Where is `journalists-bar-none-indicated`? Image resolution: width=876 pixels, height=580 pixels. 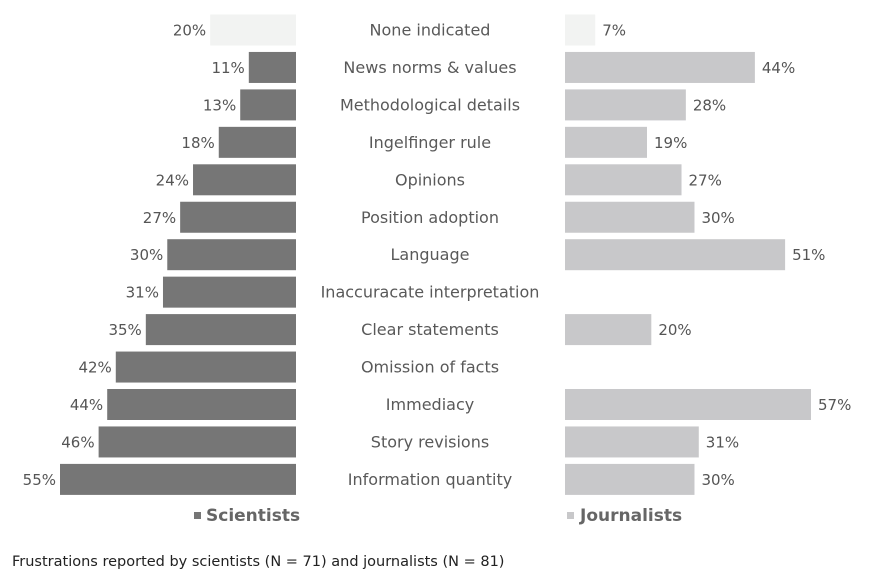 journalists-bar-none-indicated is located at coordinates (580, 30).